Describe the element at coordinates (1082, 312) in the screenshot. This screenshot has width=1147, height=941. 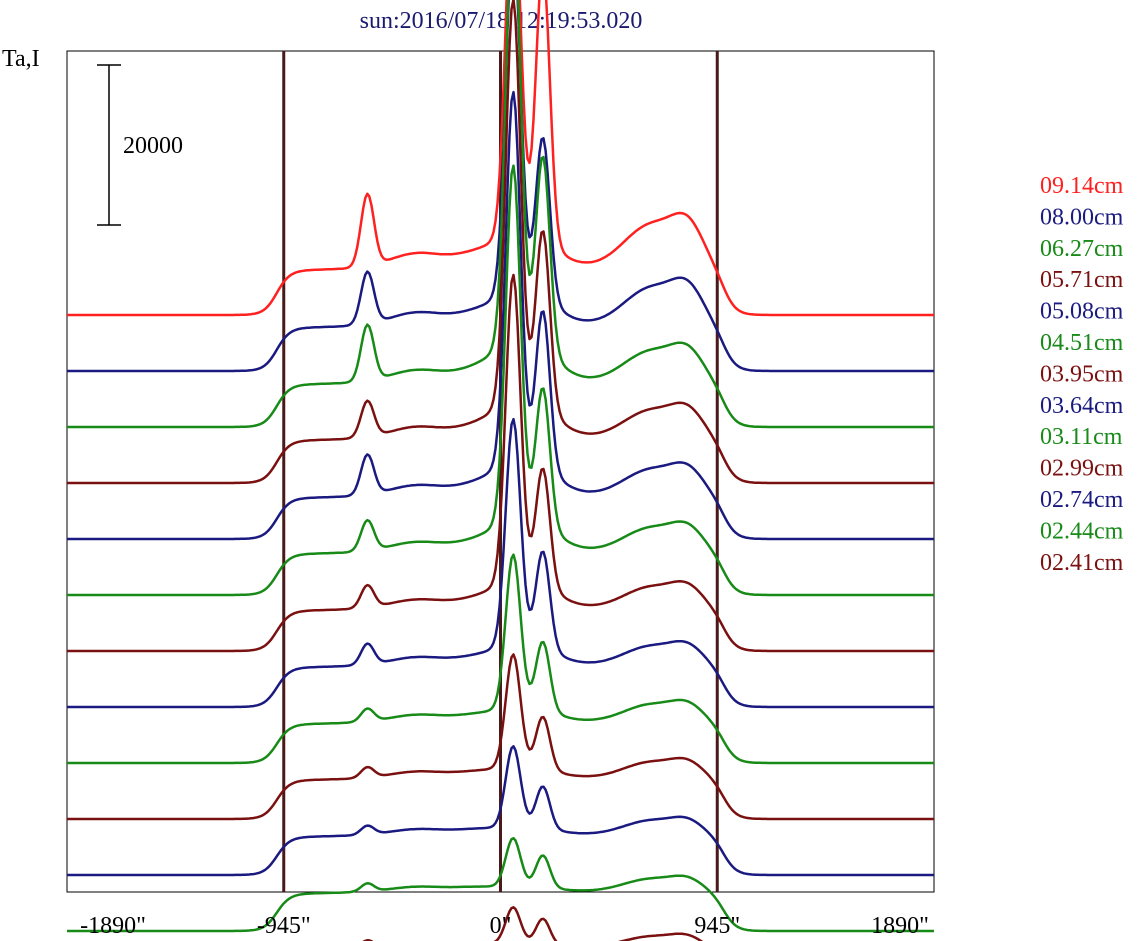
I see `legend-entry-05.08cm: 05.08cm` at that location.